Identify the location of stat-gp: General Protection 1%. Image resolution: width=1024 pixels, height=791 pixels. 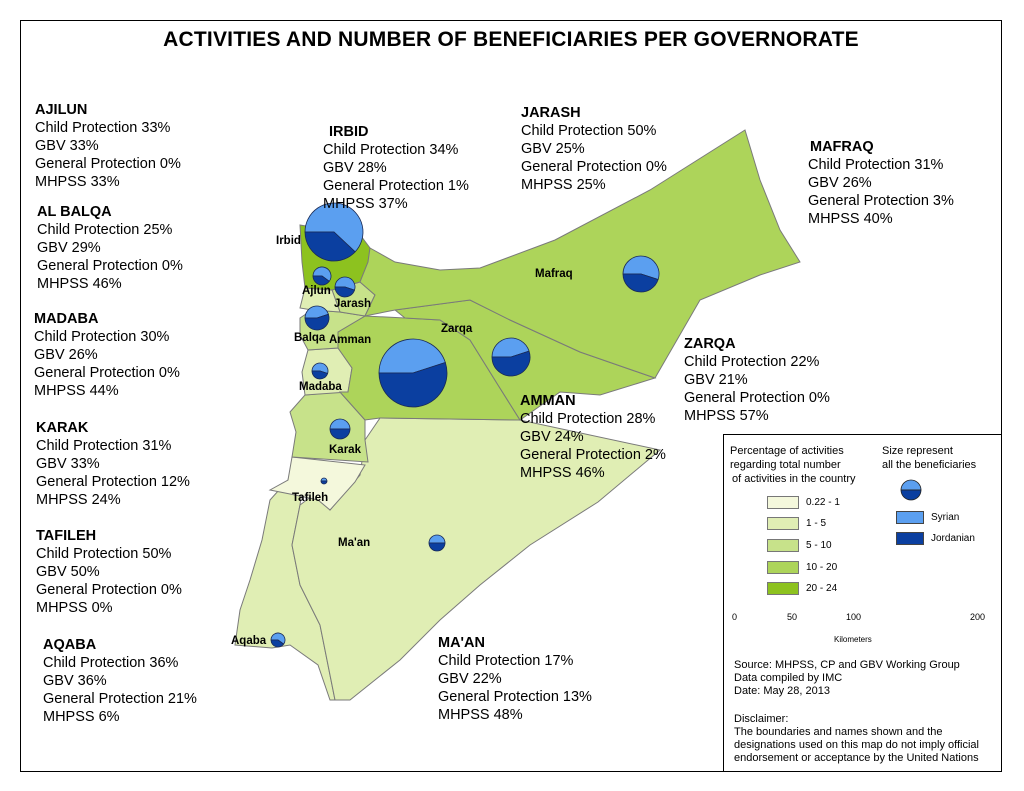
(396, 186).